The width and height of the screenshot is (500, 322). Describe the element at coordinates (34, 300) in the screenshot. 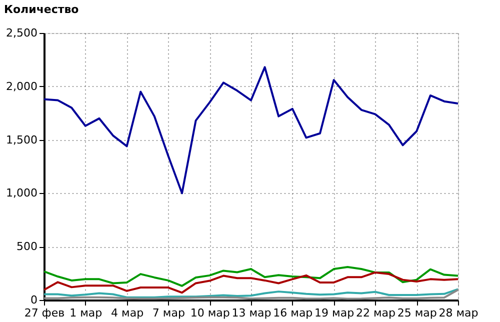

I see `y-tick-label: 0` at that location.